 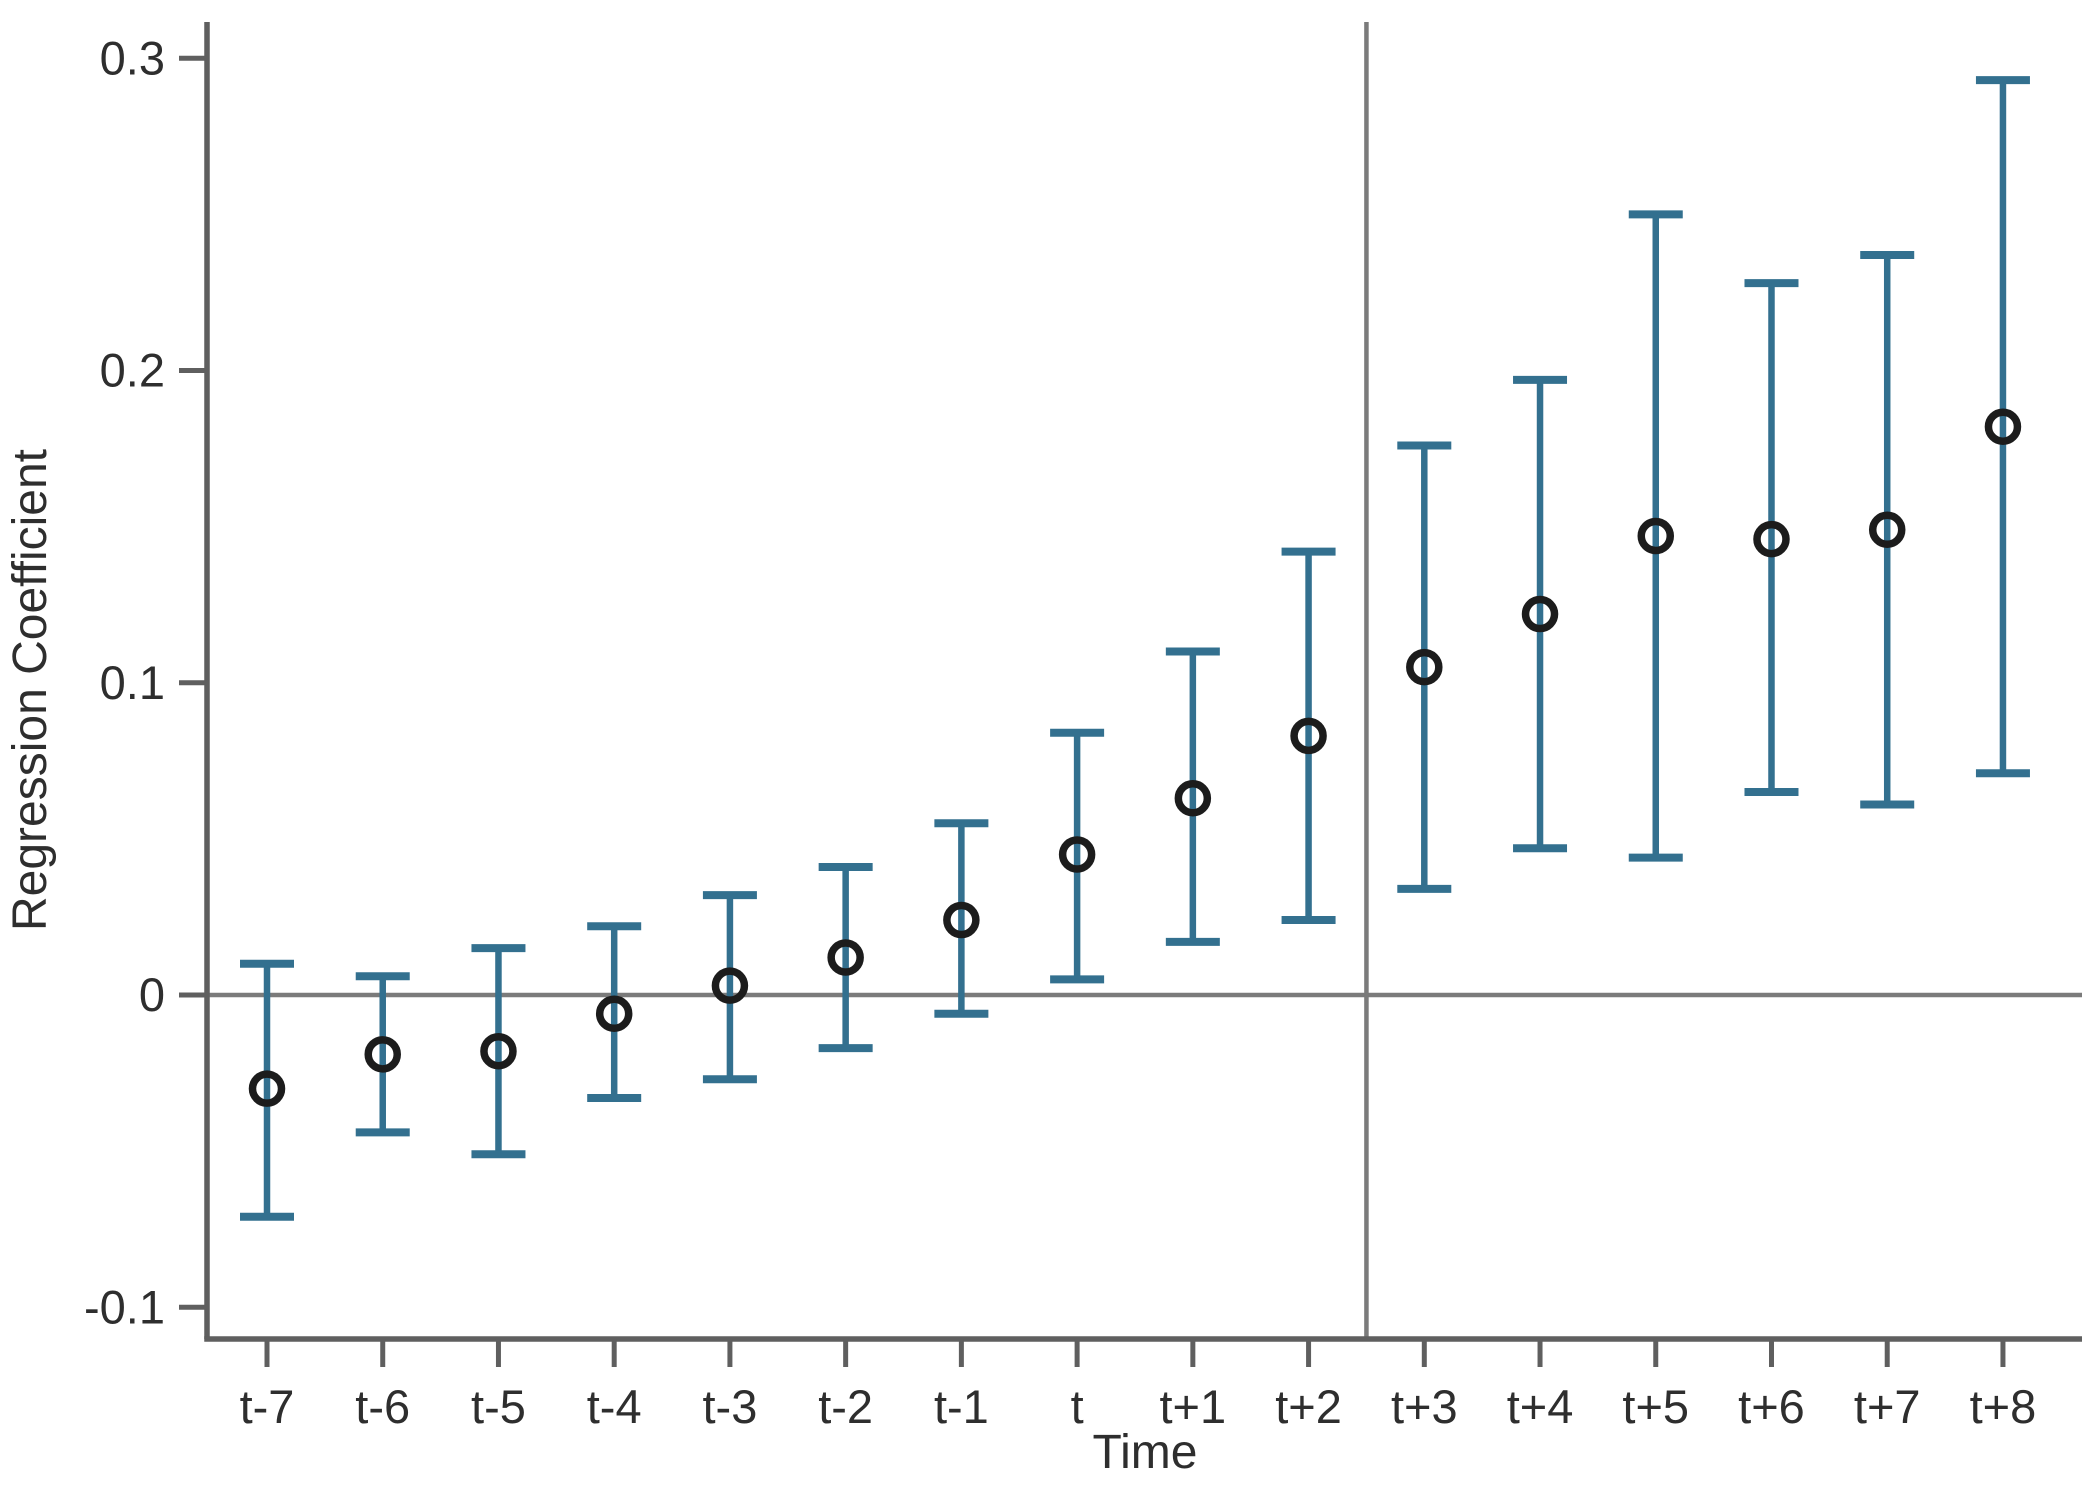 I want to click on estimate-t+5, so click(x=1655, y=536).